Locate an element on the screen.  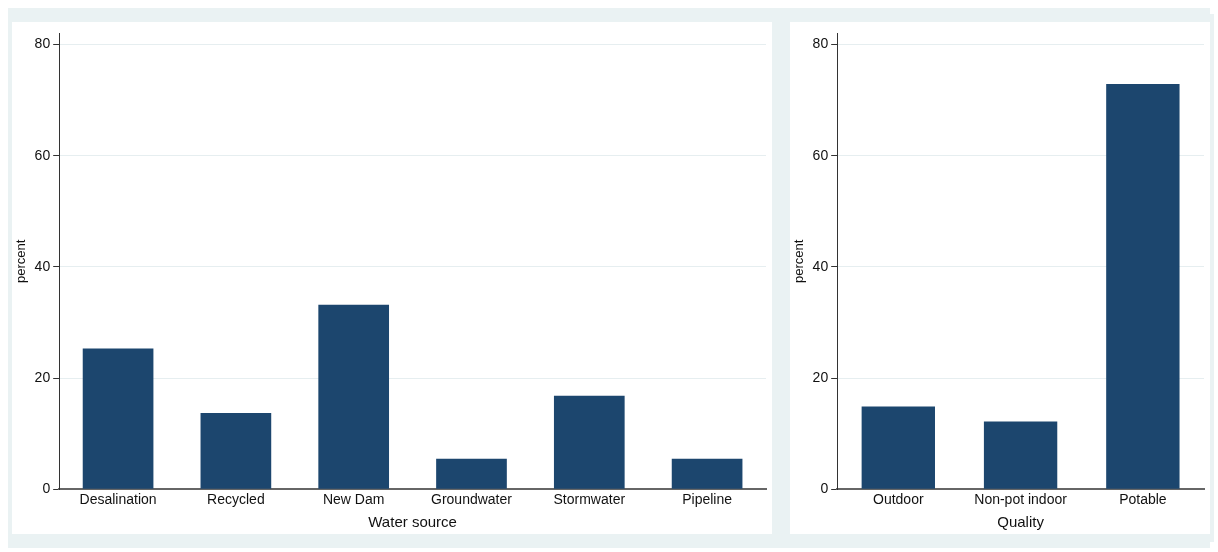
x-axis-title: Water source is located at coordinates (412, 522).